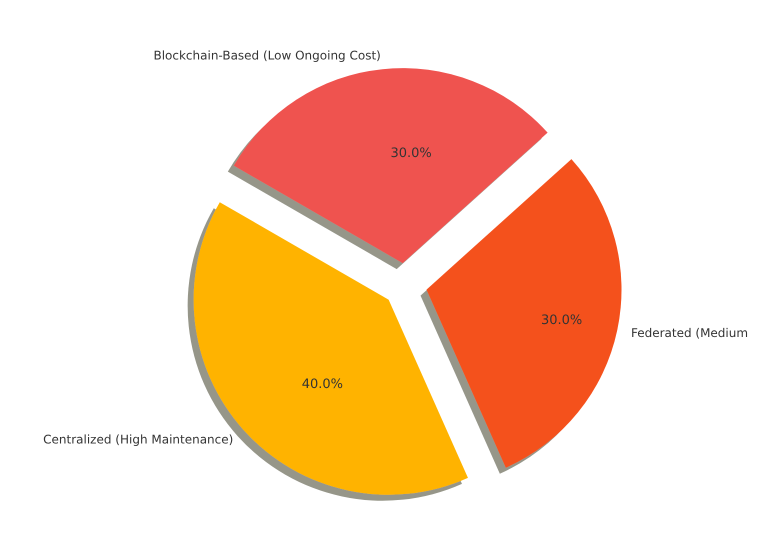 The image size is (779, 537). What do you see at coordinates (267, 55) in the screenshot?
I see `slice-label: Blockchain-Based (Low Ongoing Cost)` at bounding box center [267, 55].